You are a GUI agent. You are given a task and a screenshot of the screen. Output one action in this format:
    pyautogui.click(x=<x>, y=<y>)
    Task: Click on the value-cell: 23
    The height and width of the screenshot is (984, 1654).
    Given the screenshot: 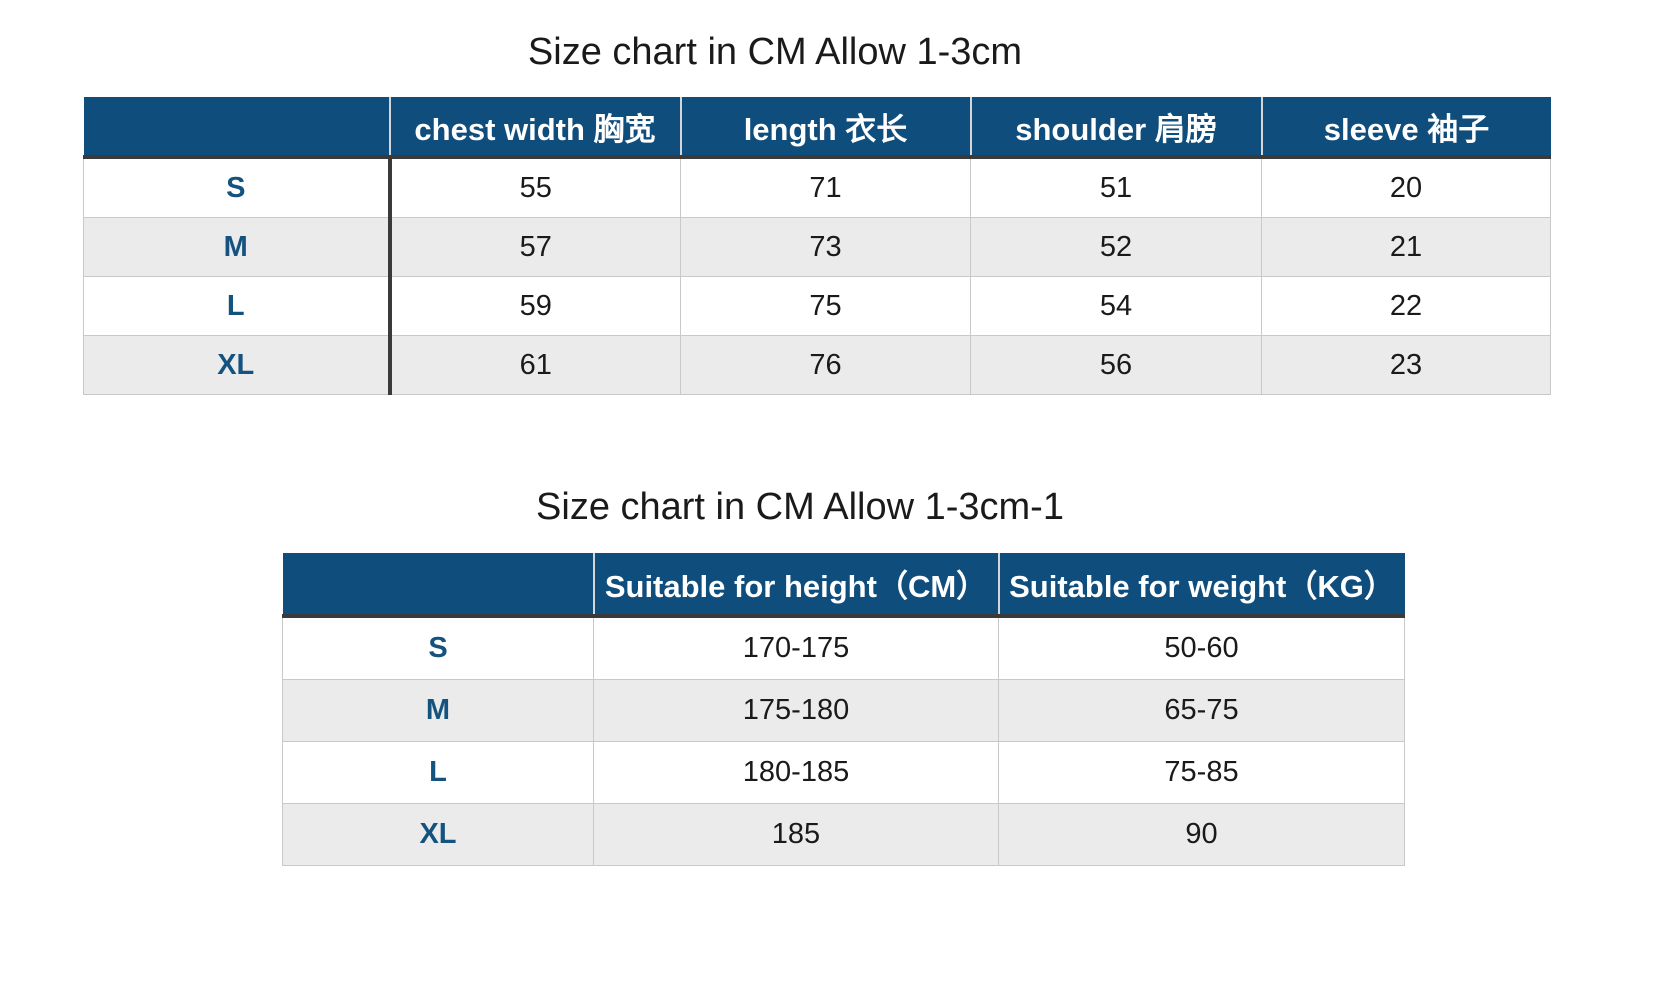 What is the action you would take?
    pyautogui.click(x=1406, y=365)
    